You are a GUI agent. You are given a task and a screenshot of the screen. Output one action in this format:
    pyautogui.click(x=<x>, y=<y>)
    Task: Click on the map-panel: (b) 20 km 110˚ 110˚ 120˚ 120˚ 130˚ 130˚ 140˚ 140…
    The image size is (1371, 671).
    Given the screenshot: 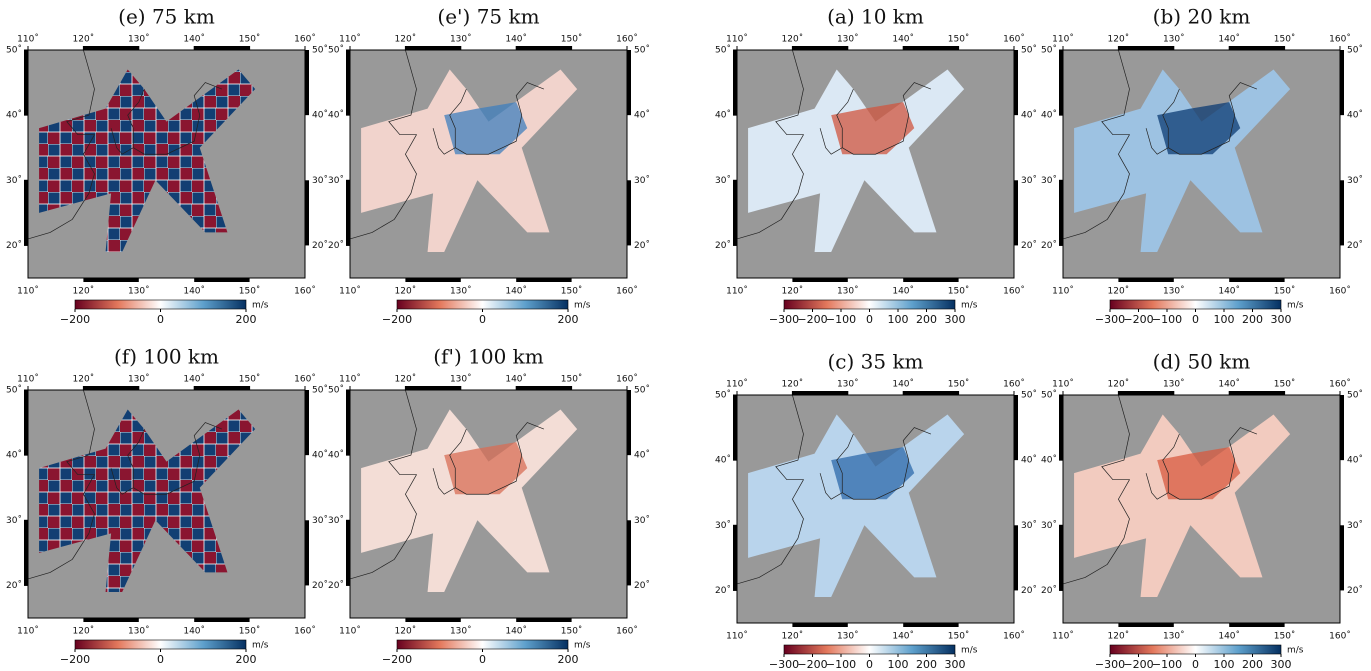 What is the action you would take?
    pyautogui.click(x=1202, y=166)
    